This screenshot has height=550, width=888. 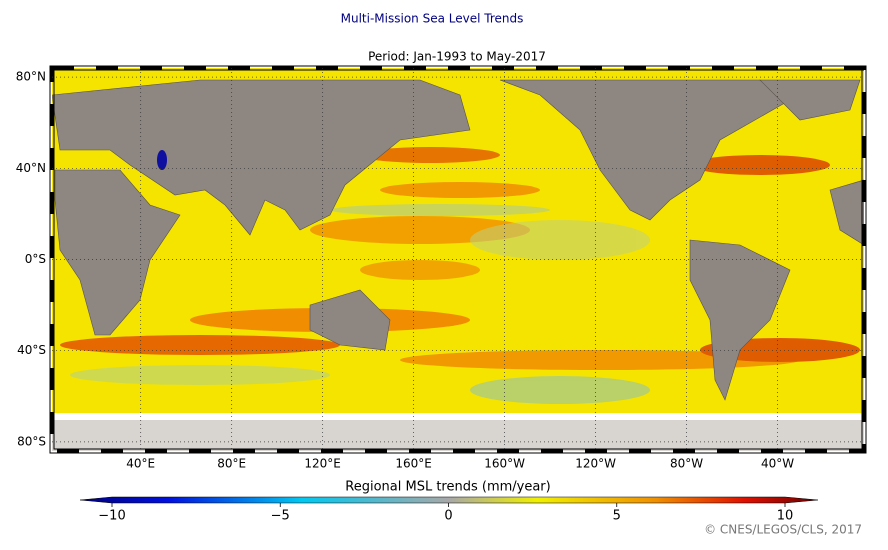 I want to click on y-tick-label: 0°S, so click(x=35, y=259).